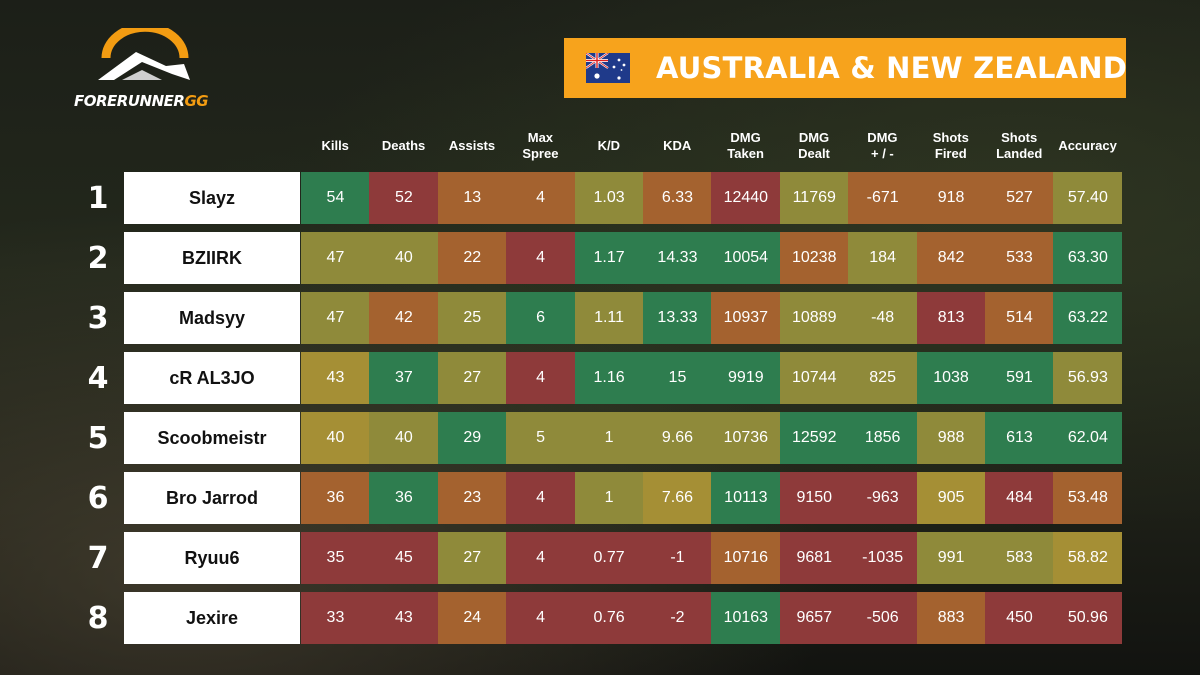 This screenshot has height=675, width=1200. I want to click on player-name: Madsyy, so click(212, 318).